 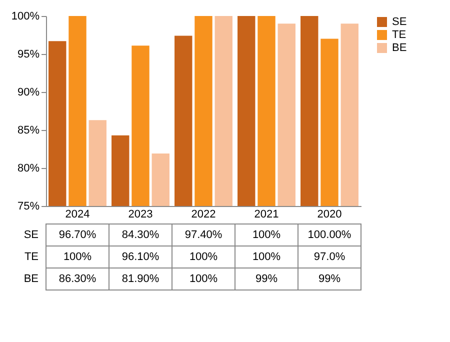 What do you see at coordinates (25, 16) in the screenshot?
I see `y-tick-label: 100%` at bounding box center [25, 16].